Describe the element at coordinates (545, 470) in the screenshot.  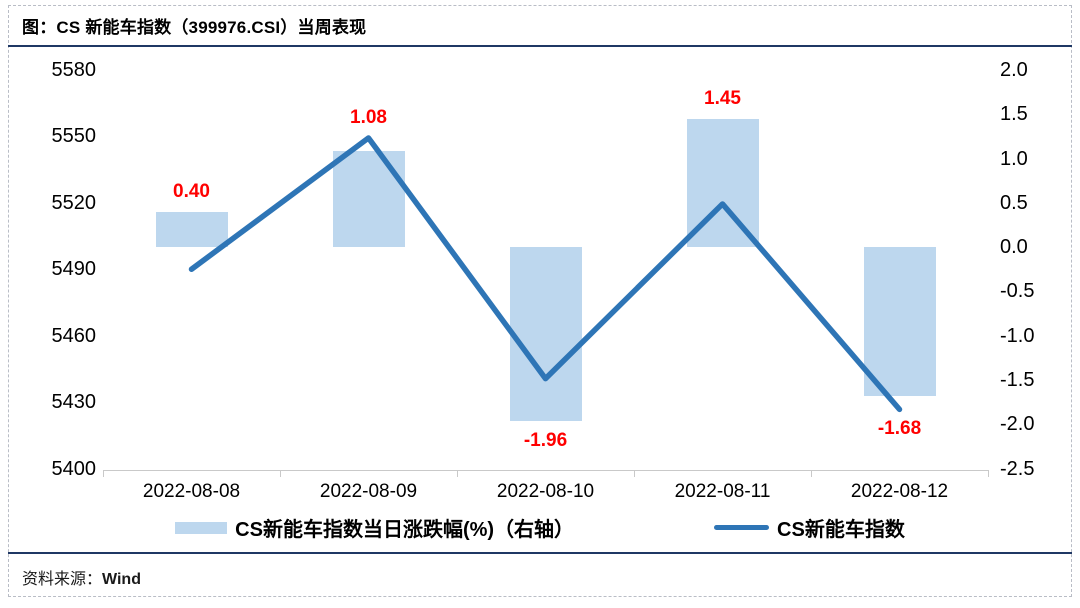
I see `x-axis-line` at that location.